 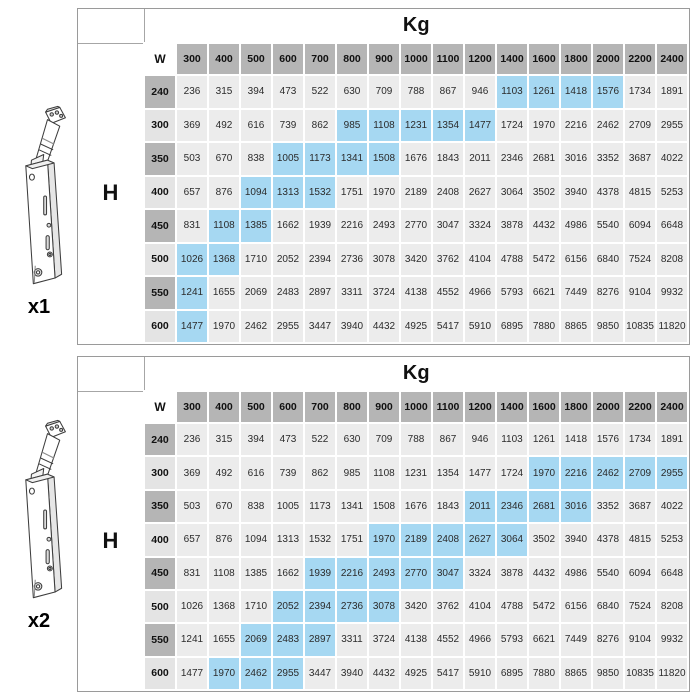 What do you see at coordinates (256, 407) in the screenshot?
I see `col-header: 500` at bounding box center [256, 407].